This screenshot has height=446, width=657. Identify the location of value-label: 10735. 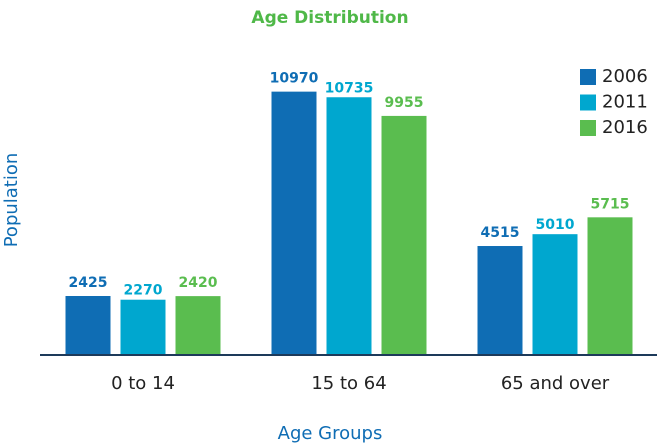
(349, 88).